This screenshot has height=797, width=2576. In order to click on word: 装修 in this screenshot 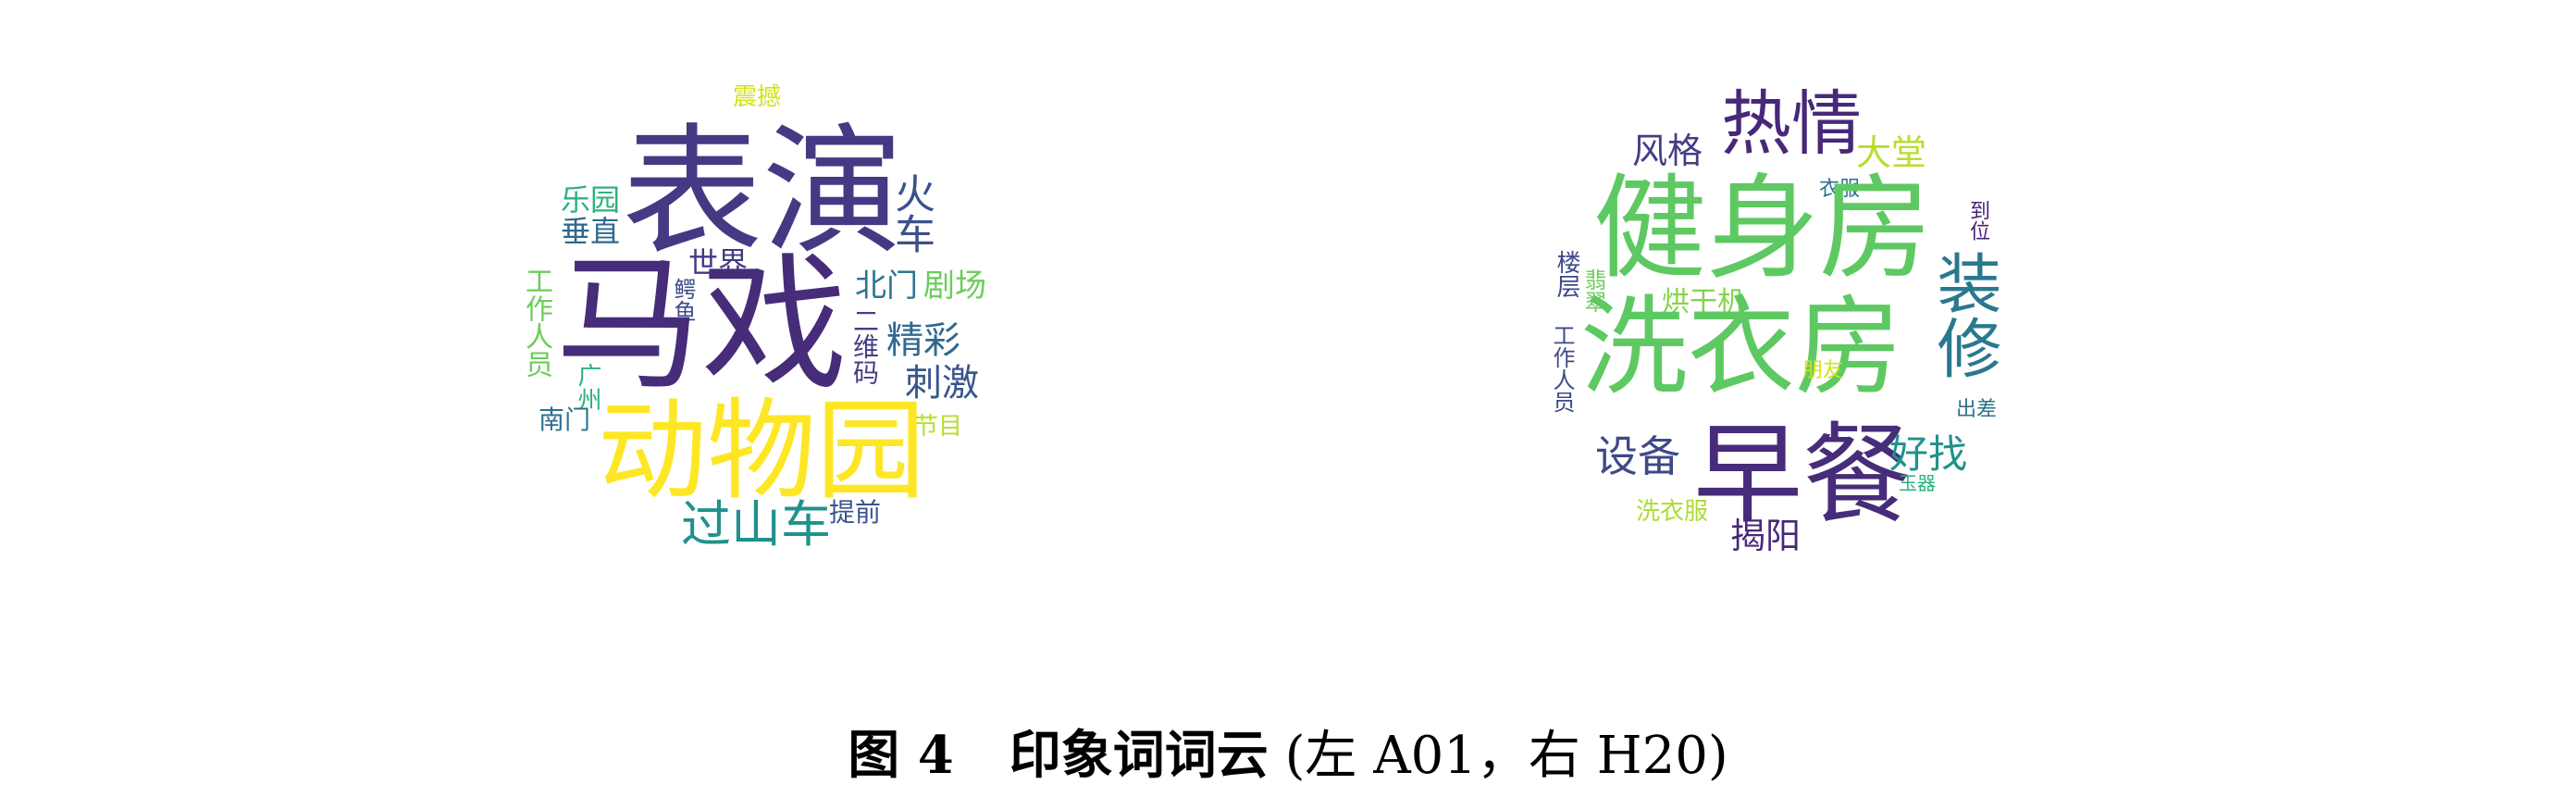, I will do `click(1964, 315)`.